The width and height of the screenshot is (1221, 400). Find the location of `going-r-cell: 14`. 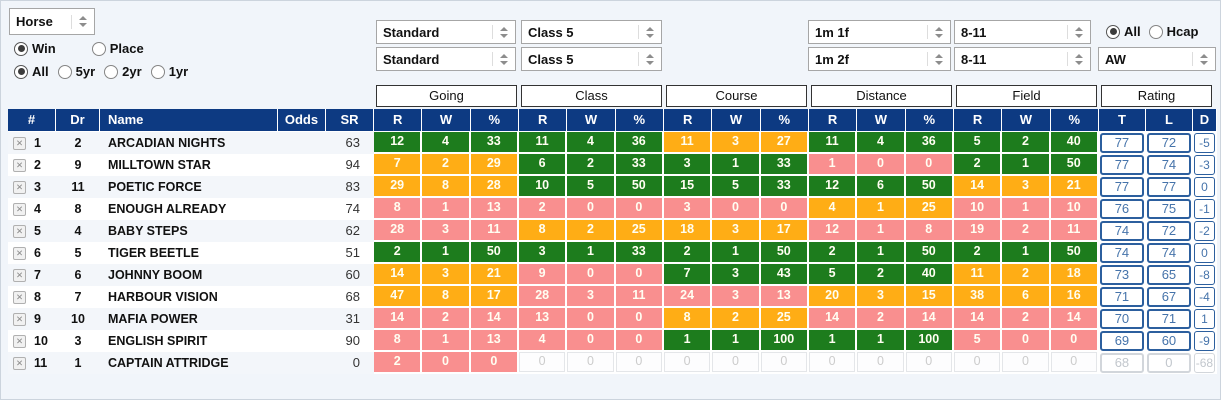

going-r-cell: 14 is located at coordinates (398, 319).